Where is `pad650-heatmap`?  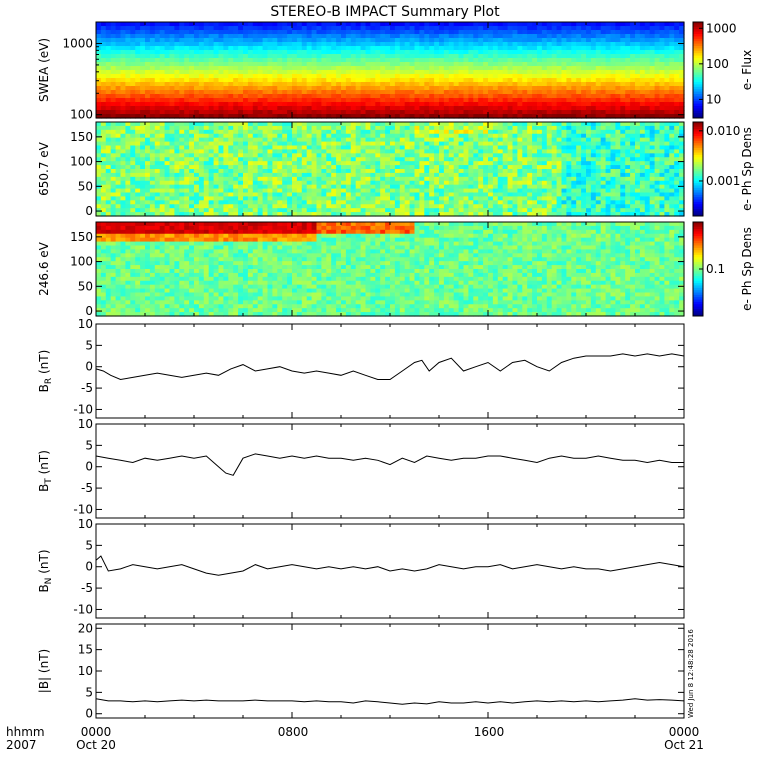
pad650-heatmap is located at coordinates (390, 169).